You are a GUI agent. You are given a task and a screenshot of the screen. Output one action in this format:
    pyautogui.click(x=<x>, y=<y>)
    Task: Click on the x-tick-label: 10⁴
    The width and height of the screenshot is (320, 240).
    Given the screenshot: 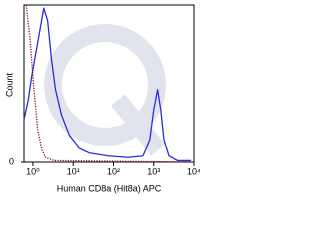 What is the action you would take?
    pyautogui.click(x=193, y=171)
    